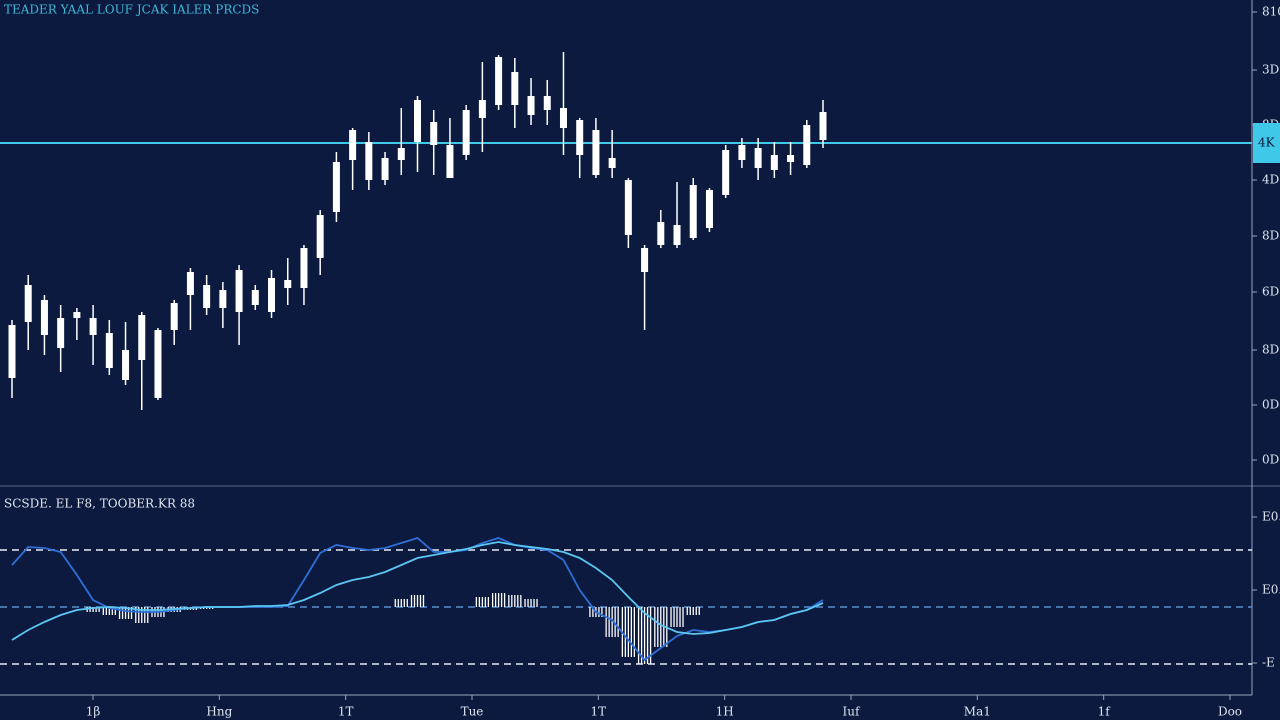  I want to click on y-tick-label: -E, so click(1268, 663).